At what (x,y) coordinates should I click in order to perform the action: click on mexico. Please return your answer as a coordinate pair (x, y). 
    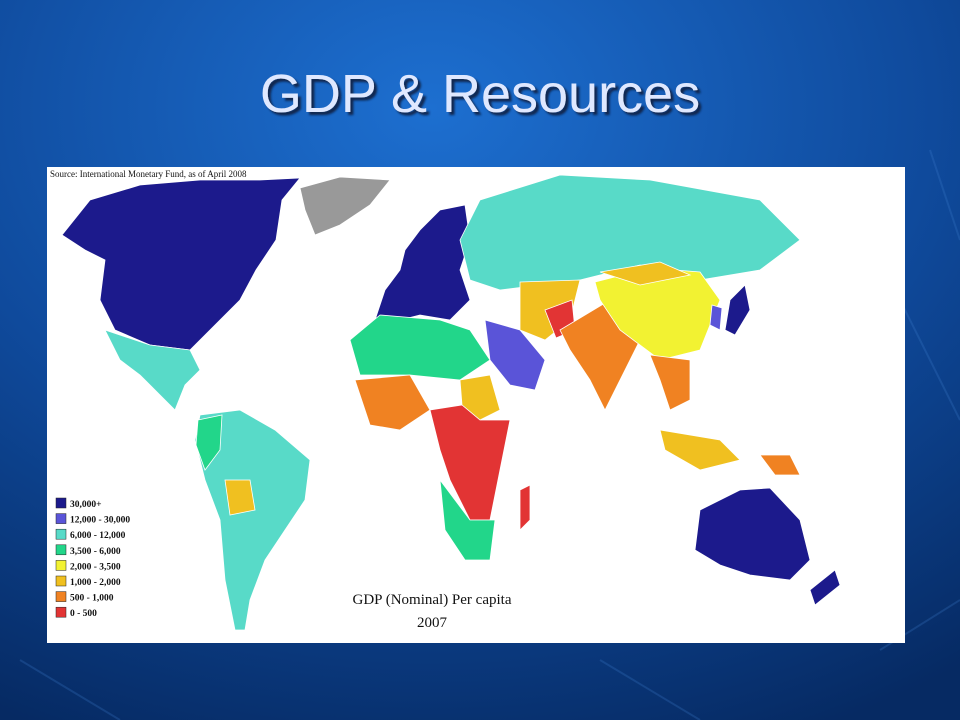
    Looking at the image, I should click on (152, 370).